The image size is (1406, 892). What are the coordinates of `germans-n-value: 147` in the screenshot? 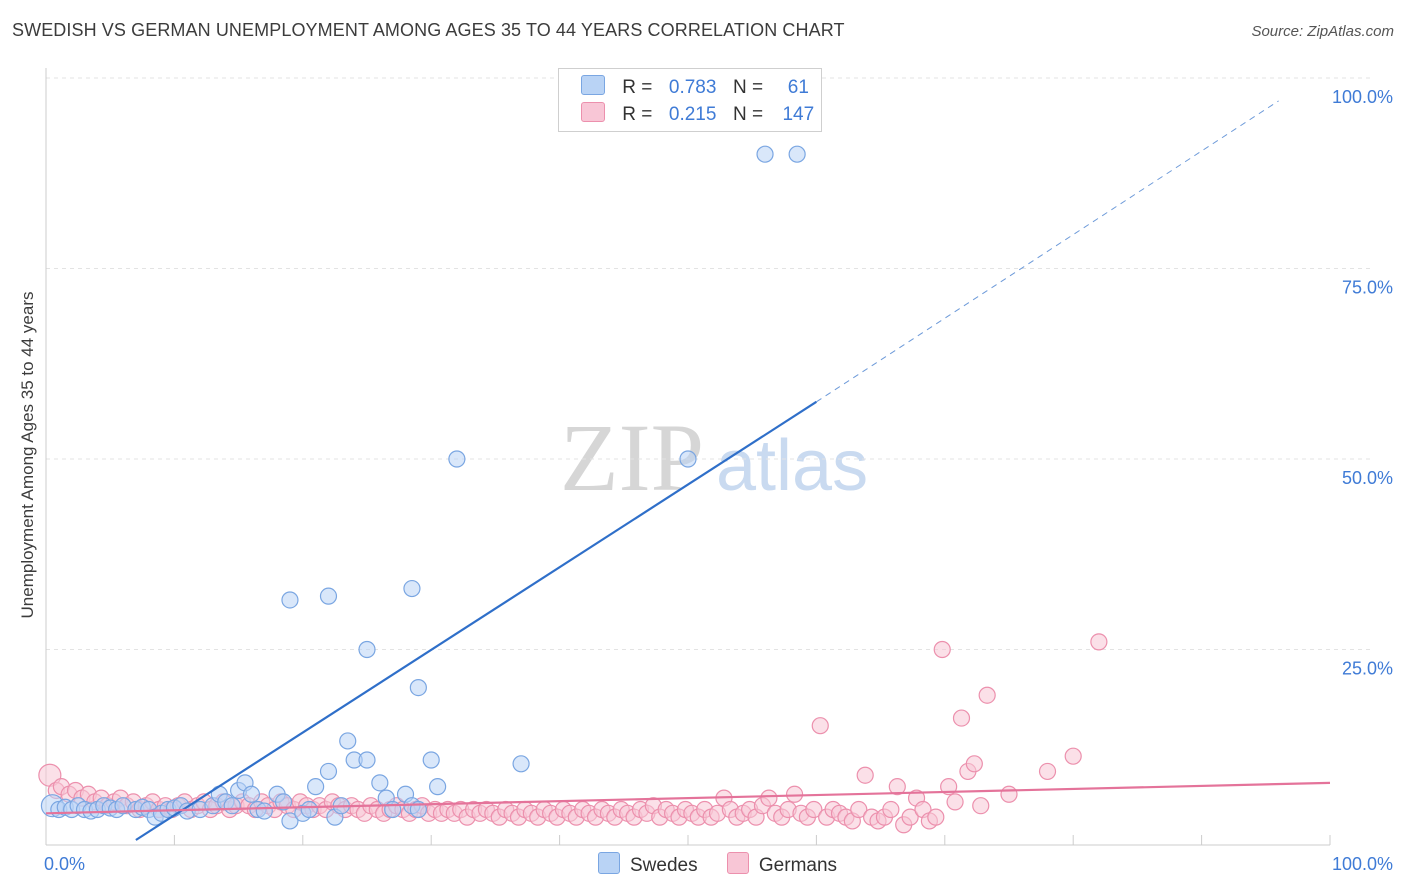 It's located at (798, 114).